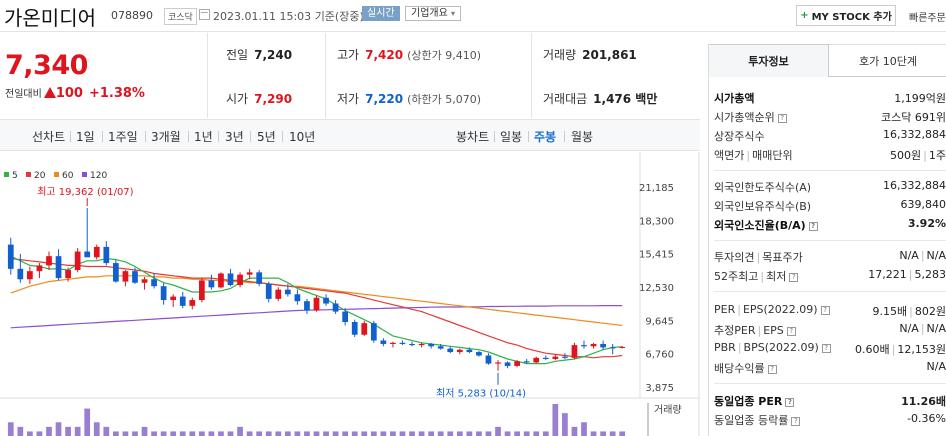  I want to click on ma-legend-swatch, so click(56, 174).